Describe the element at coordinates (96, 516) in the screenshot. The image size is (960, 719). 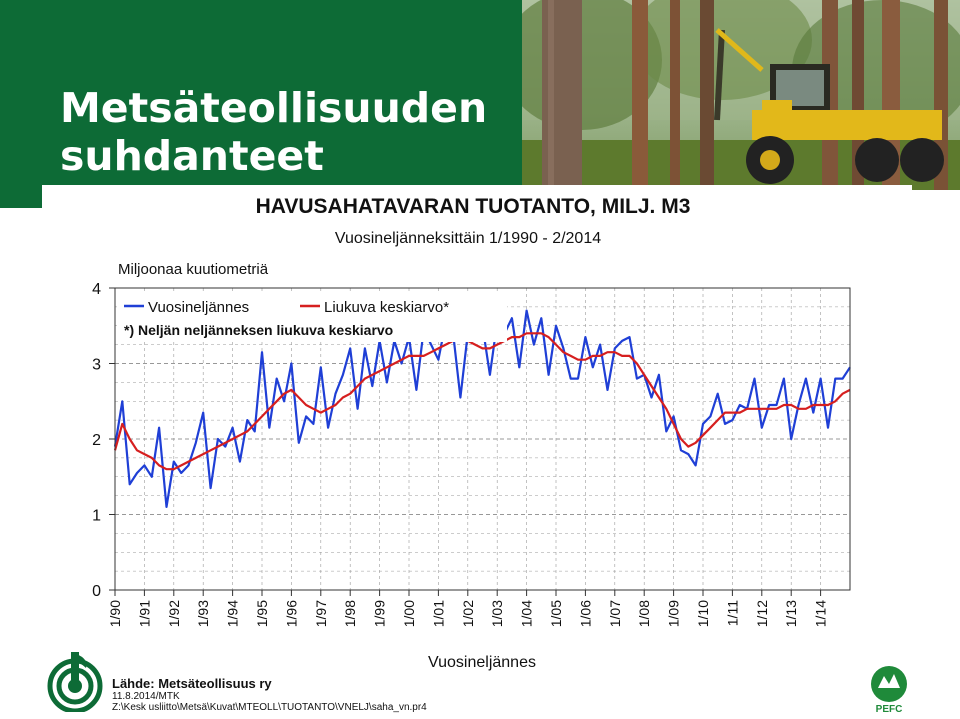
I see `y-tick-label: 1` at that location.